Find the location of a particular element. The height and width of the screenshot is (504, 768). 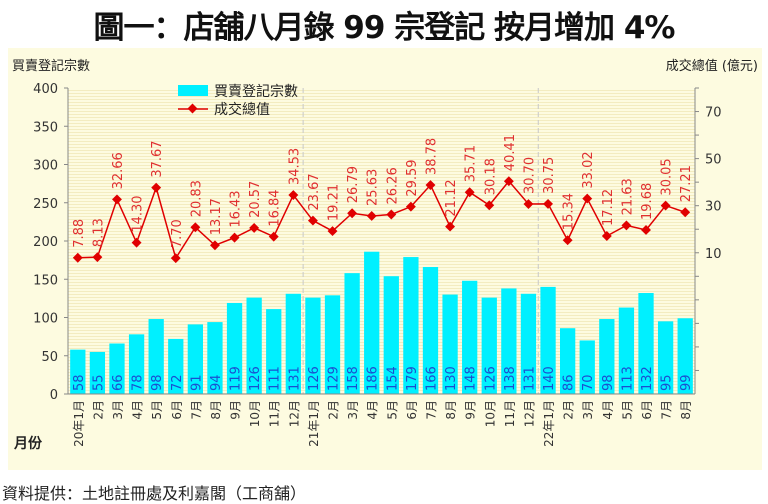

line-value-label: 30.05 is located at coordinates (667, 176).